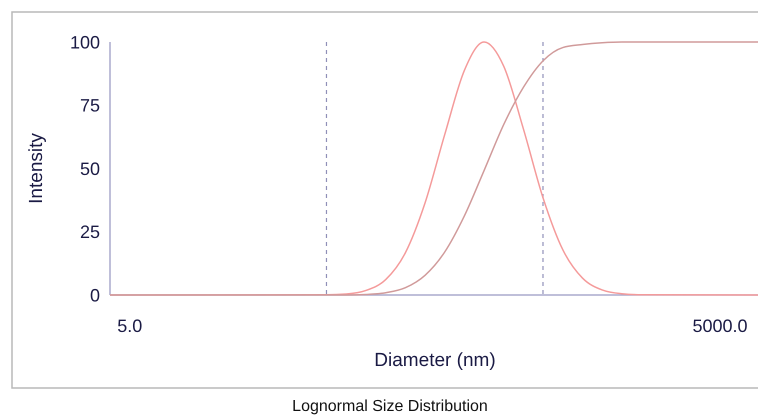 The height and width of the screenshot is (416, 758). Describe the element at coordinates (129, 326) in the screenshot. I see `x-tick-label: 5.0` at that location.